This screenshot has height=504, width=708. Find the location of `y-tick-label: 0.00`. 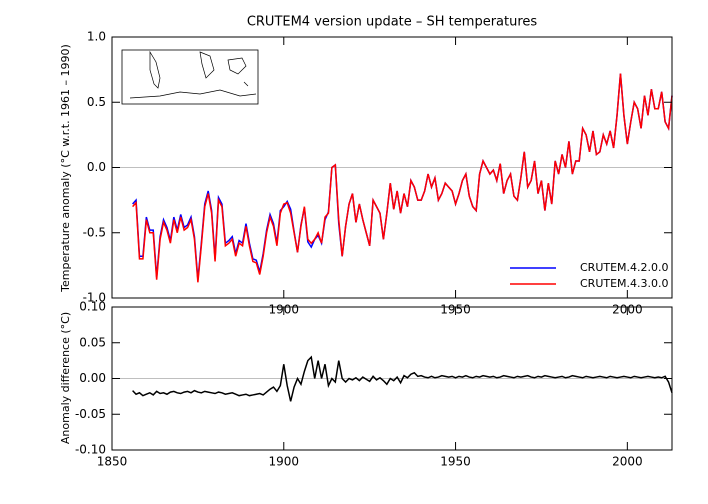

y-tick-label: 0.00 is located at coordinates (92, 378).